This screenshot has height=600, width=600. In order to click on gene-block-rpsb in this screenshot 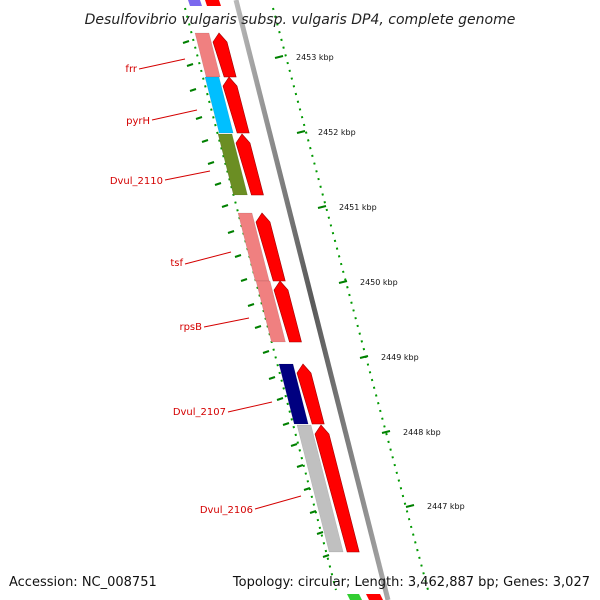, I will do `click(278, 311)`.